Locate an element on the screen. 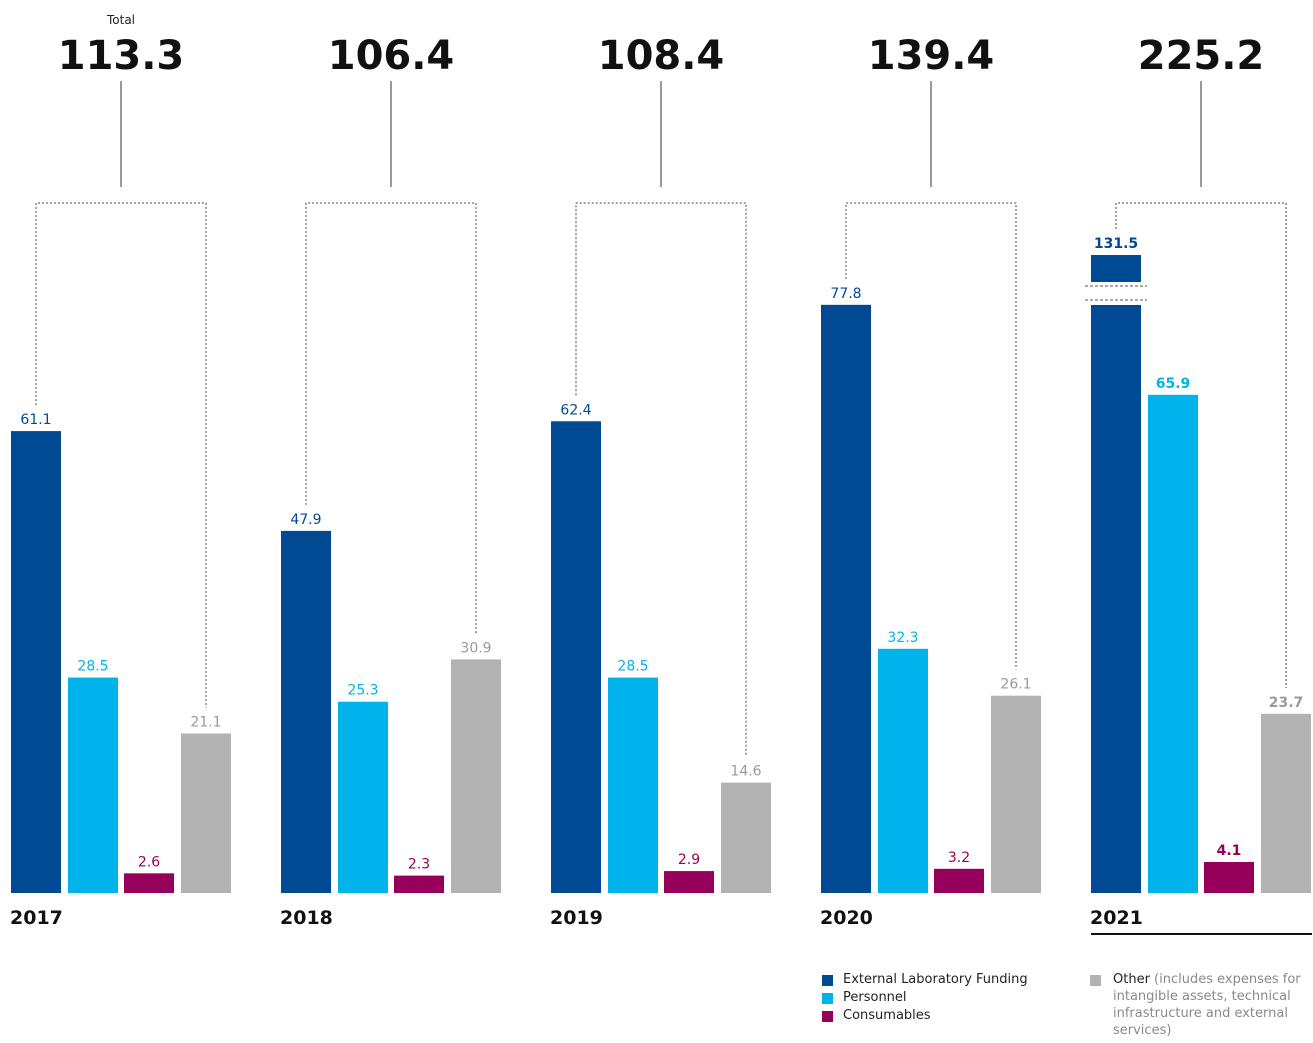 The height and width of the screenshot is (1043, 1313). value-label-other-2017: 21.1 is located at coordinates (205, 722).